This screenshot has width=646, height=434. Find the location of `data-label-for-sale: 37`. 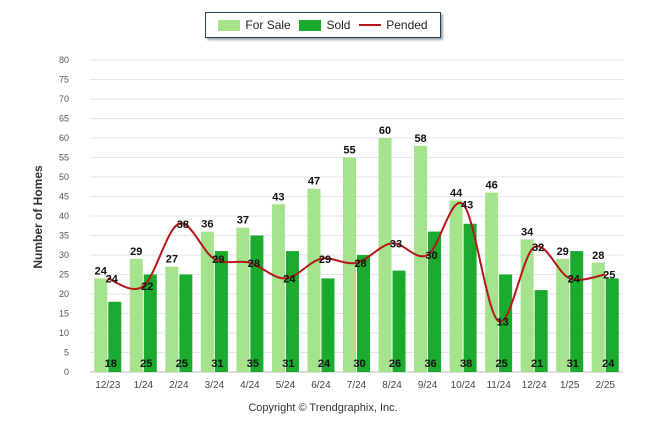

data-label-for-sale: 37 is located at coordinates (243, 221).